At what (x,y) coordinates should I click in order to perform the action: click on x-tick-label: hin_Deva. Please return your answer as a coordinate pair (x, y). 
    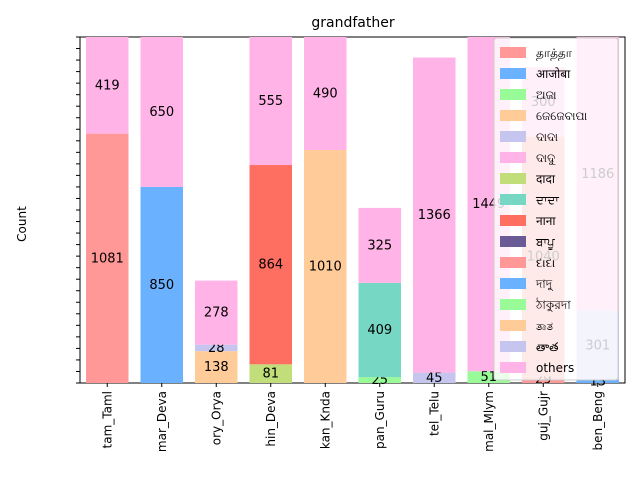
    Looking at the image, I should click on (271, 419).